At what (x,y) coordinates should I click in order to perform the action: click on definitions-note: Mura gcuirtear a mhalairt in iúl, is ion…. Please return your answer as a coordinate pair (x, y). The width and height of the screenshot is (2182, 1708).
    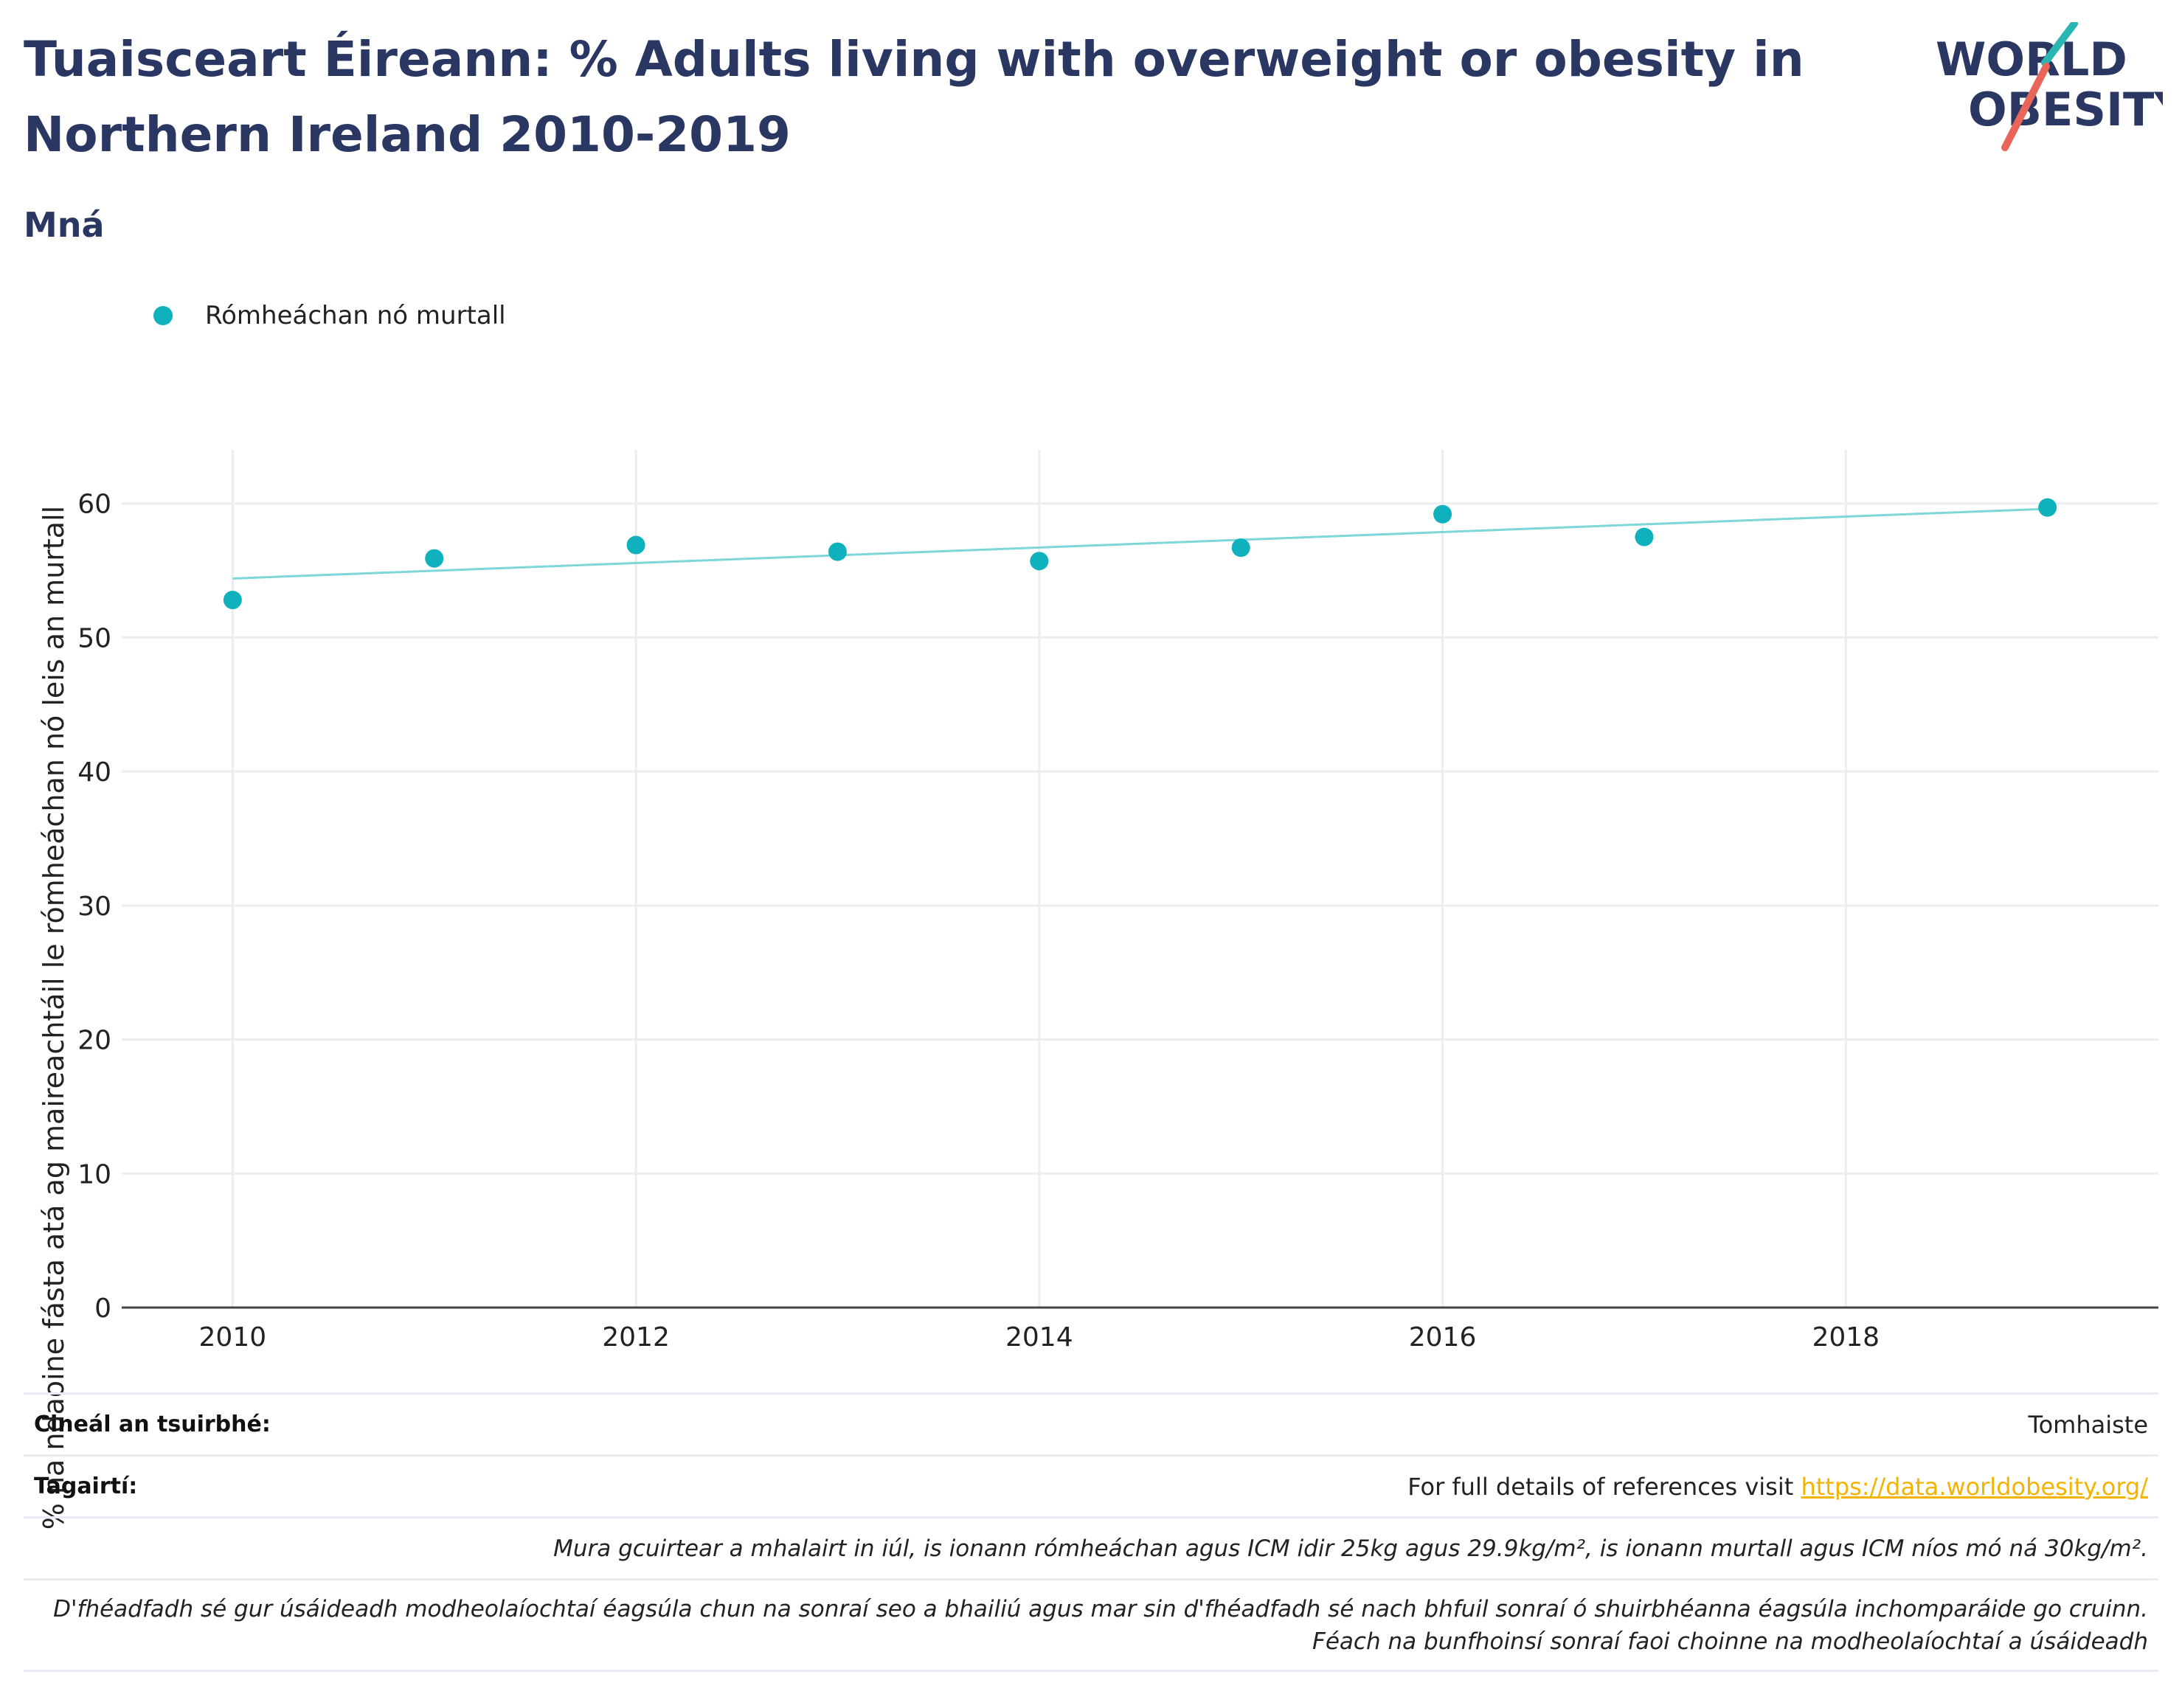
    Looking at the image, I should click on (1350, 1548).